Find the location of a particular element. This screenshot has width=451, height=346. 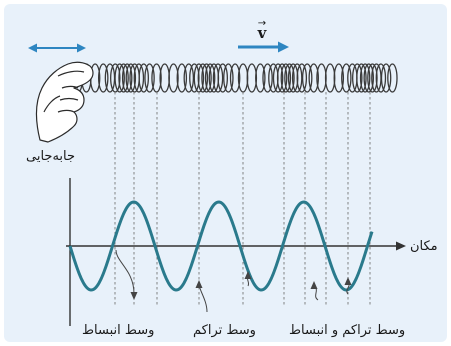

compression-center-label: وسط تراکم is located at coordinates (224, 330).